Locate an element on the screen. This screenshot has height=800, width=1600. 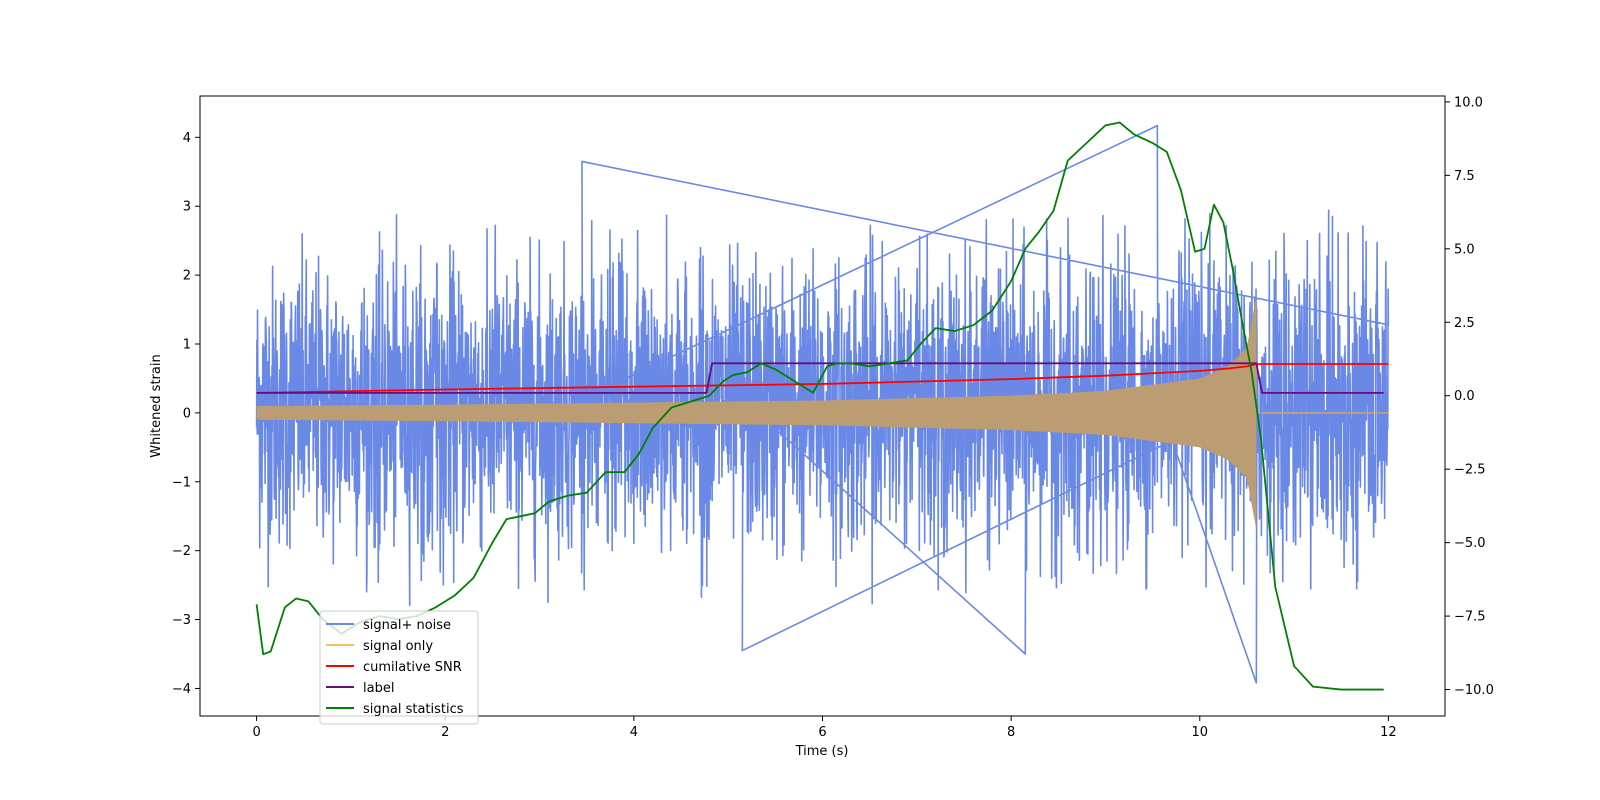
x-tick-label: 12 is located at coordinates (1388, 732).